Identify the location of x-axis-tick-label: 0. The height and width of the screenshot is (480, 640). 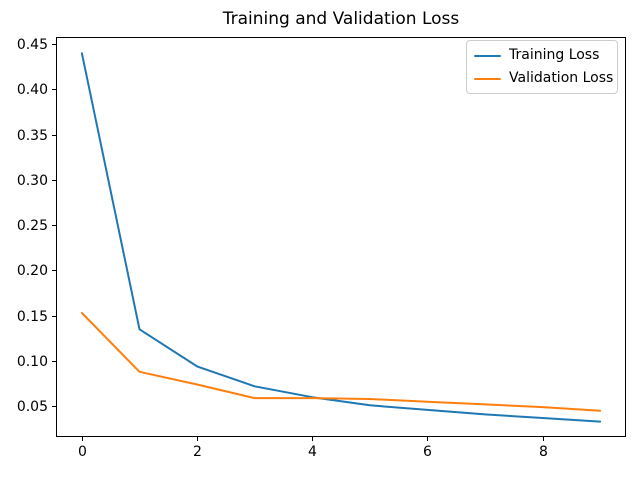
(82, 452).